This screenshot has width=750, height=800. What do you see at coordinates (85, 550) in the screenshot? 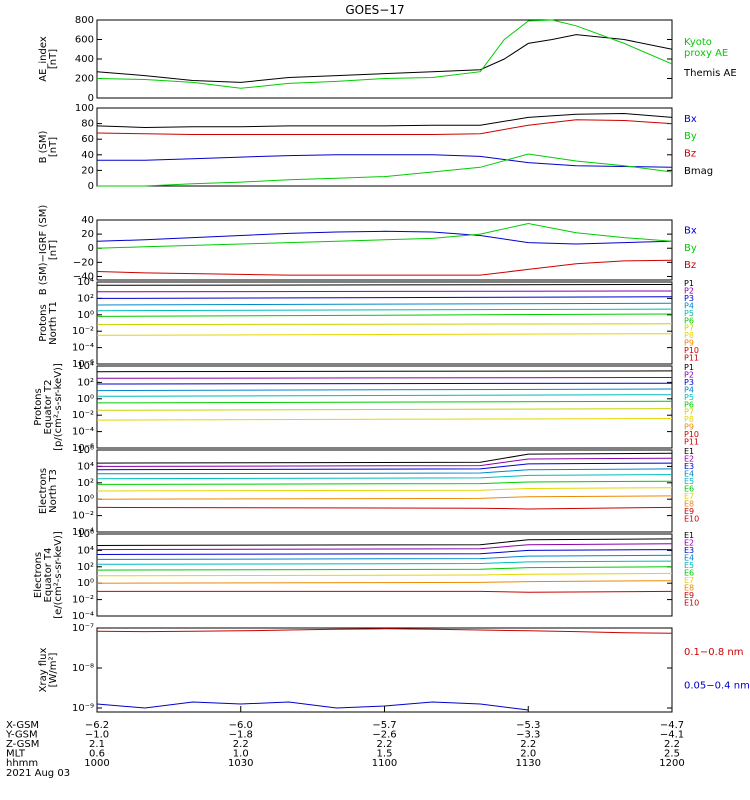
I see `y-tick-label: 10⁴` at bounding box center [85, 550].